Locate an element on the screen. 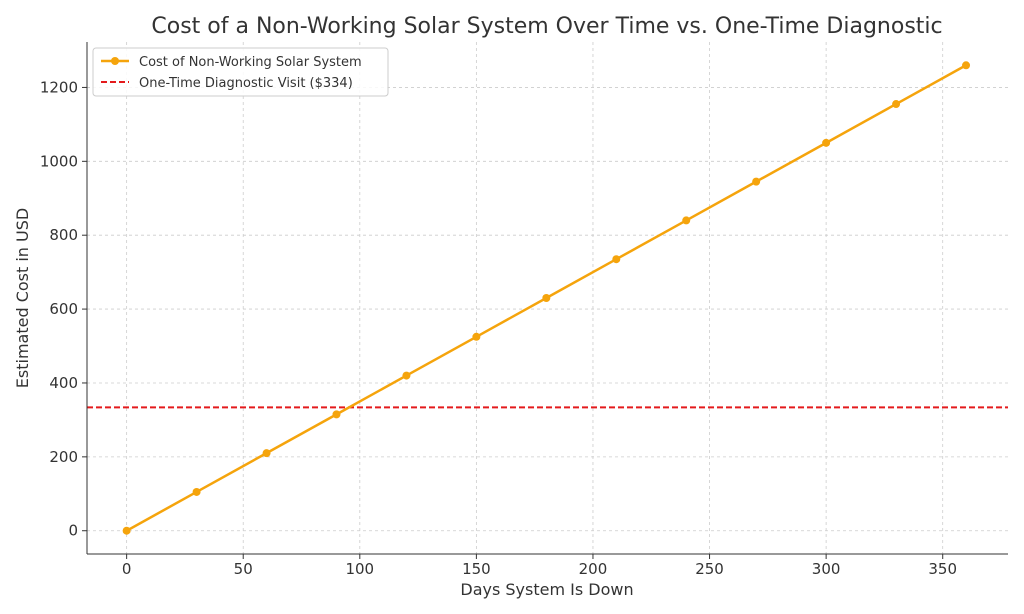  legend-box is located at coordinates (240, 72).